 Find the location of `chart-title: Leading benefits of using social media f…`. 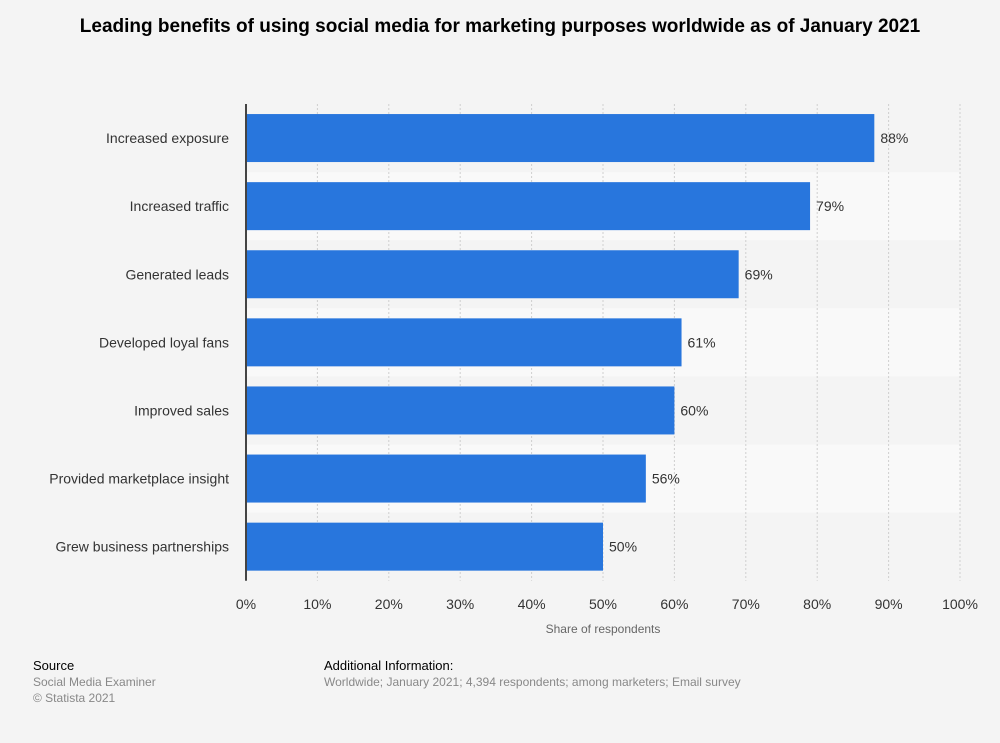

chart-title: Leading benefits of using social media f… is located at coordinates (500, 26).